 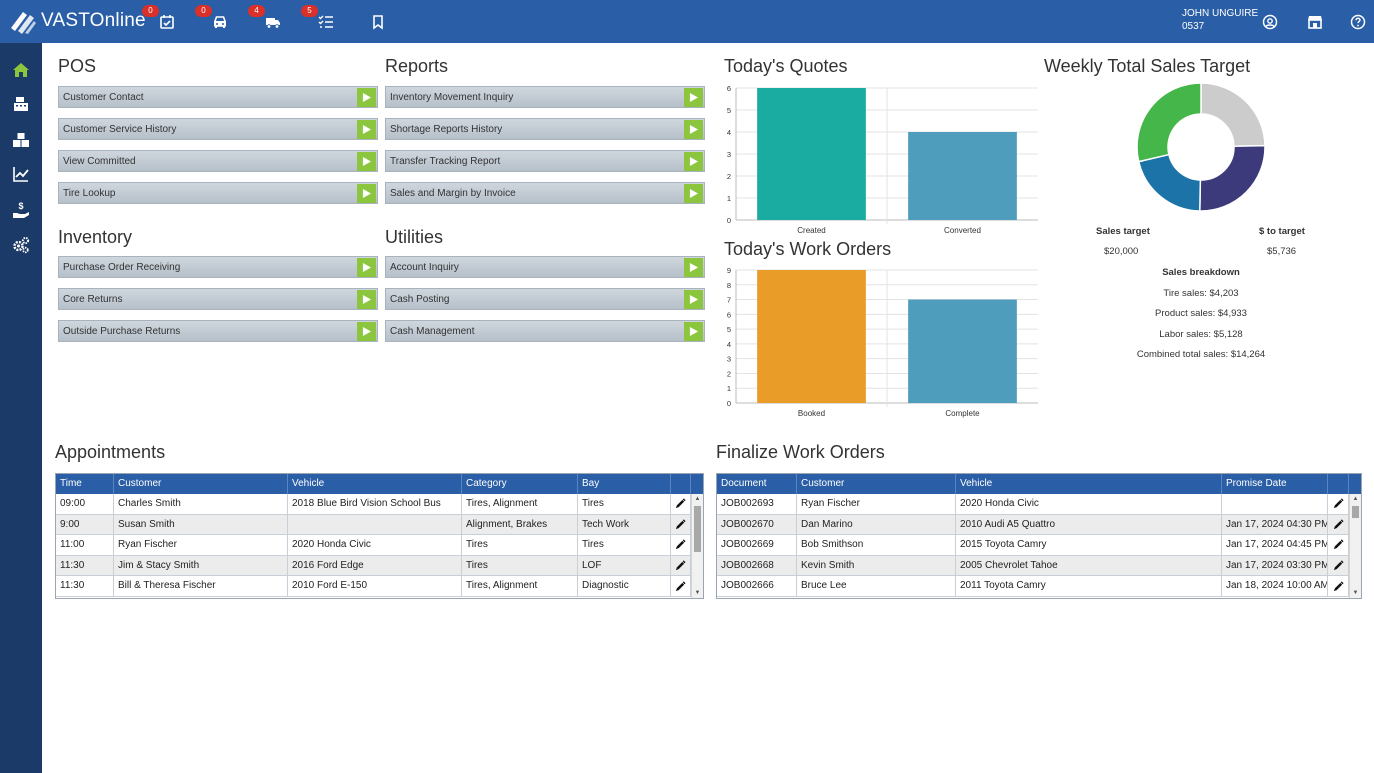 What do you see at coordinates (520, 484) in the screenshot?
I see `column-header-category: Category` at bounding box center [520, 484].